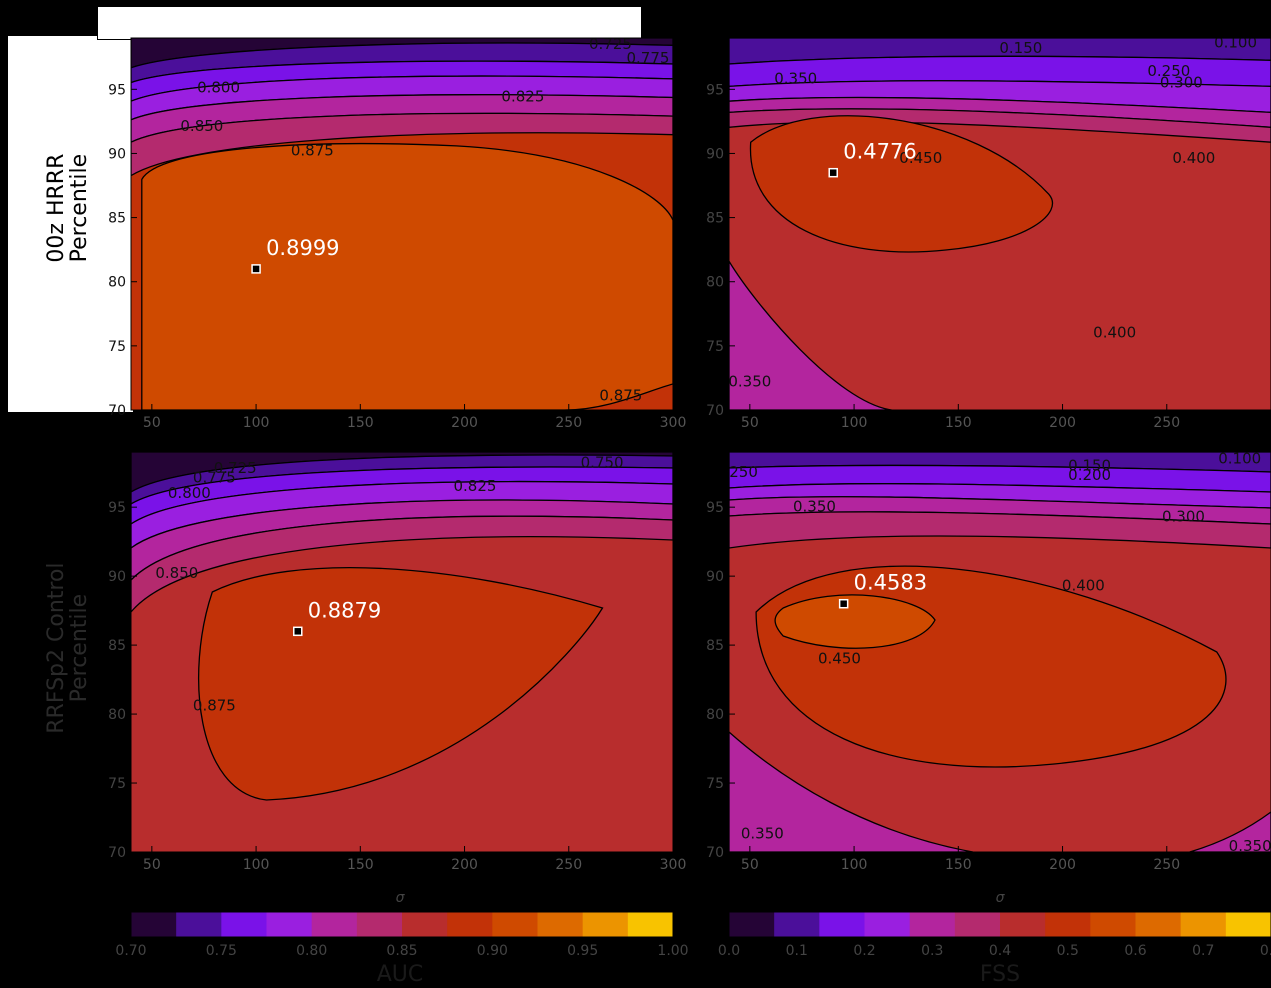  What do you see at coordinates (400, 974) in the screenshot?
I see `cbar-auc-label: AUC` at bounding box center [400, 974].